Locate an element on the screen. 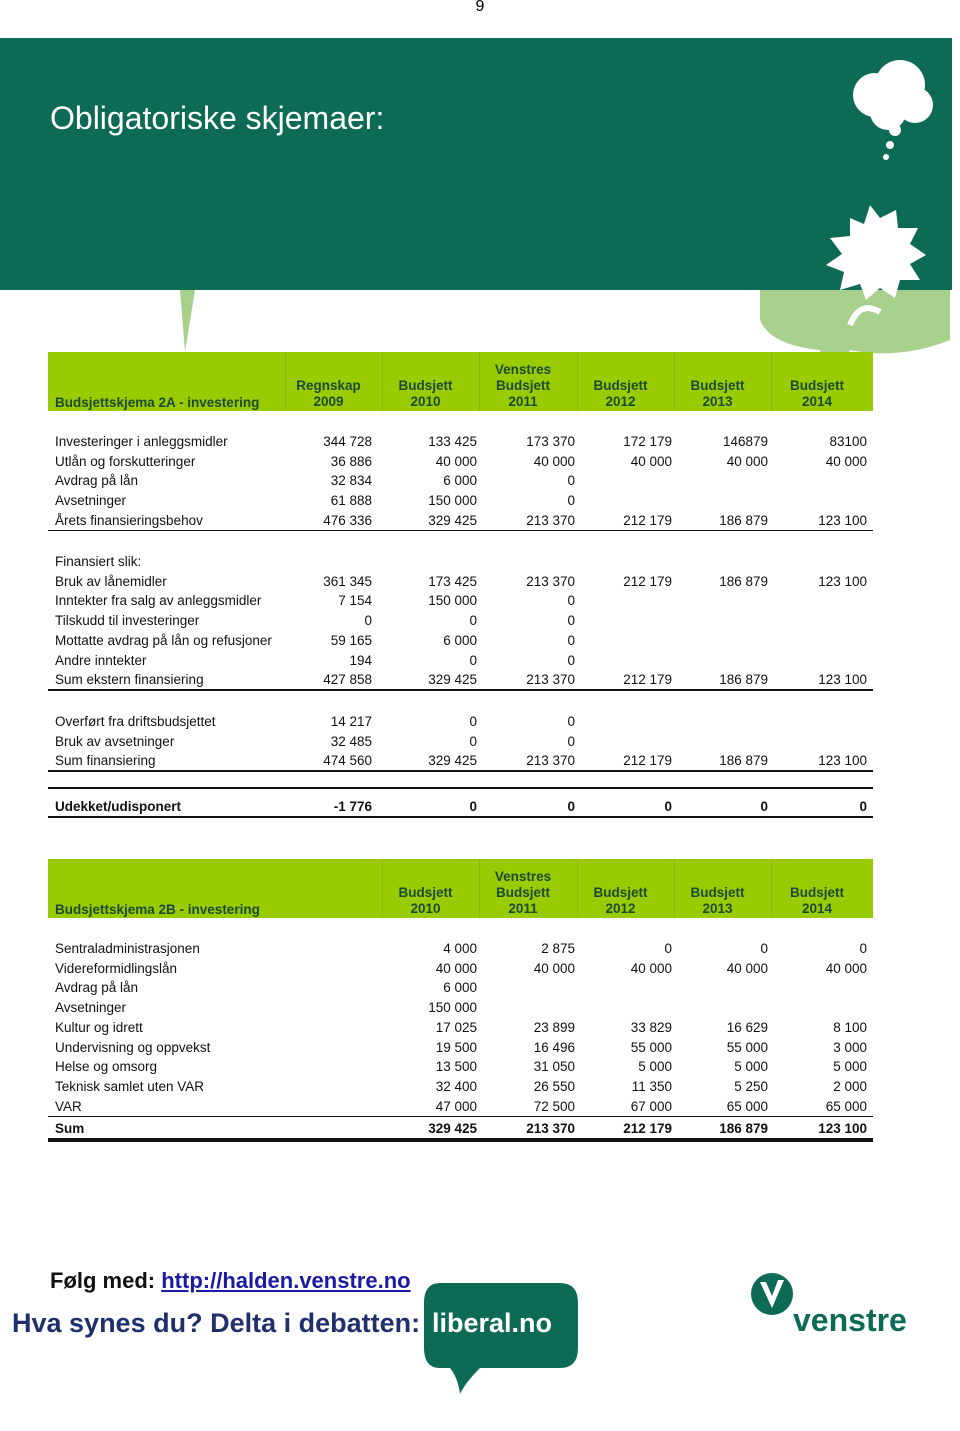 This screenshot has height=1431, width=960. cell-value: 32 485 is located at coordinates (351, 741).